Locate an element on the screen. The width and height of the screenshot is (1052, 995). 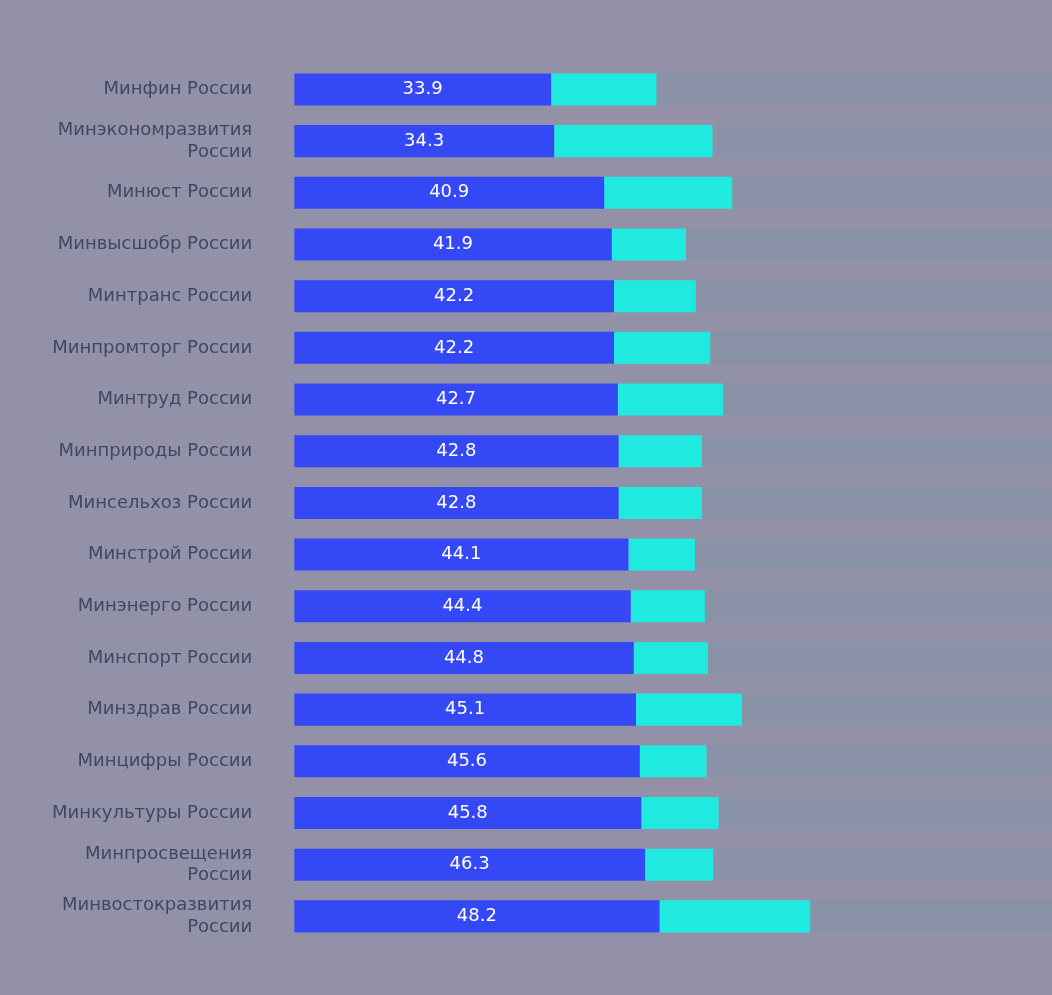
y-tick-label: Минпросвещения России is located at coordinates (169, 863).